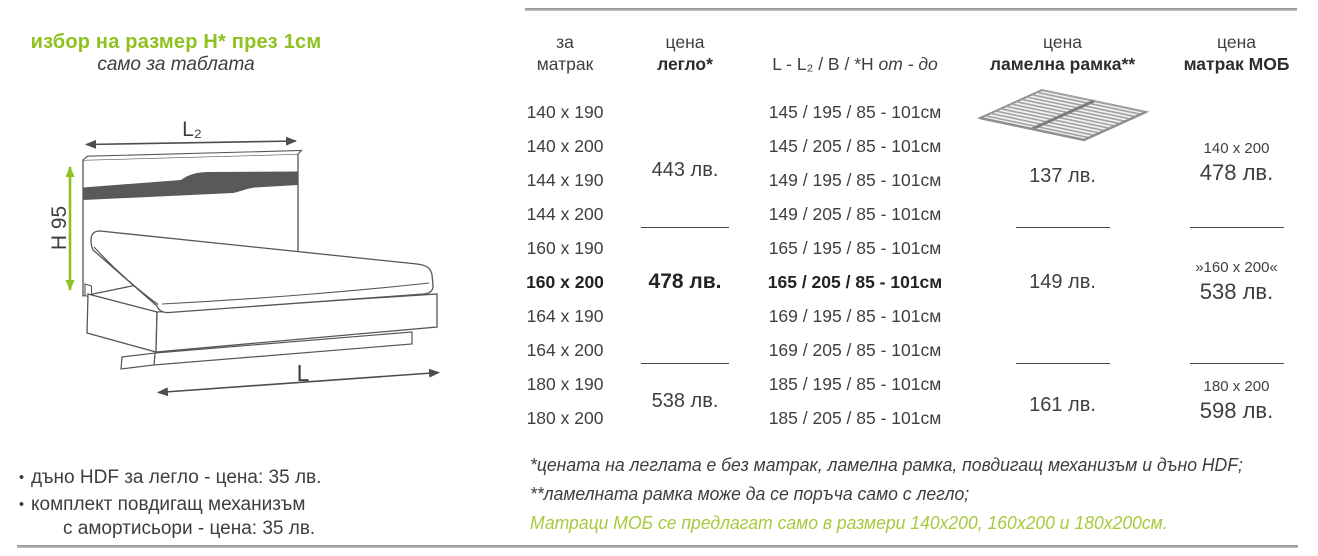 This screenshot has height=556, width=1318. I want to click on mattress-size-cell: 164 x 190, so click(565, 315).